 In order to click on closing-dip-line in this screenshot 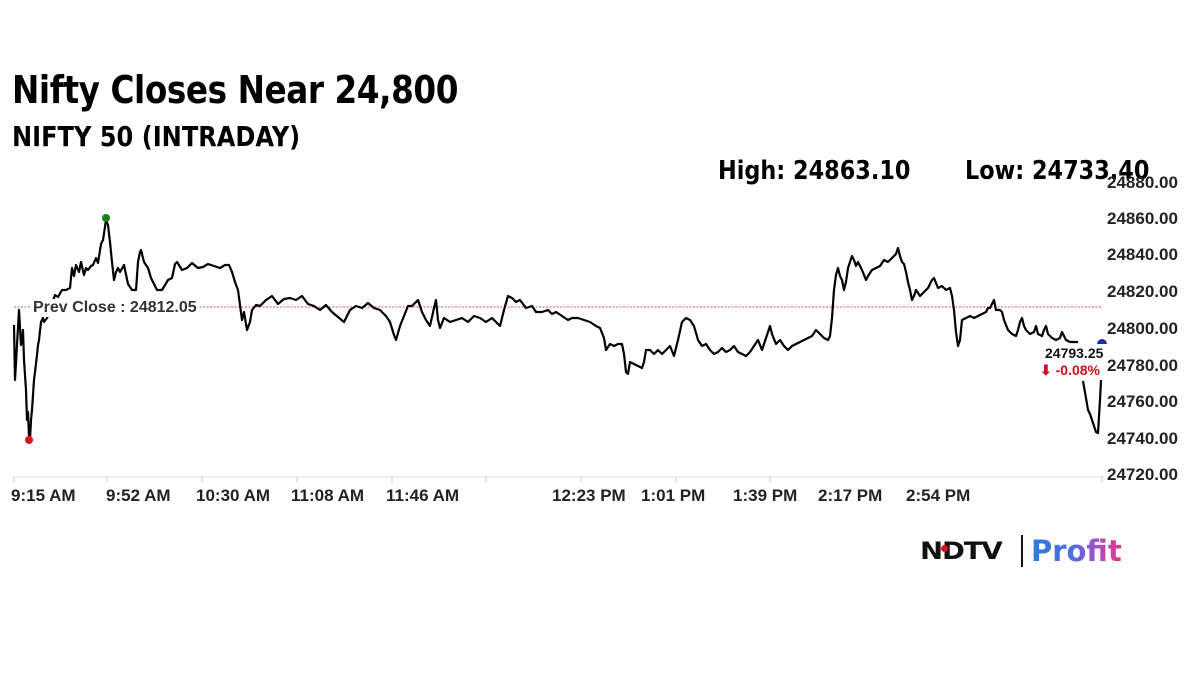, I will do `click(1092, 407)`.